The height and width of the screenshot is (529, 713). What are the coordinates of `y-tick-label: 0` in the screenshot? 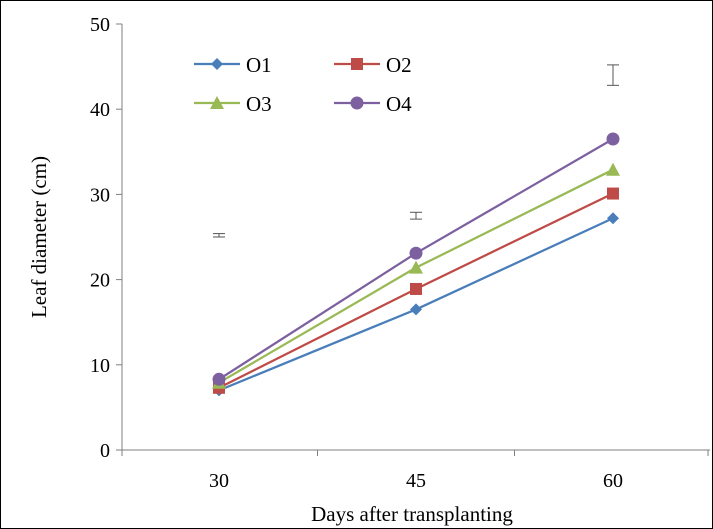 It's located at (105, 451).